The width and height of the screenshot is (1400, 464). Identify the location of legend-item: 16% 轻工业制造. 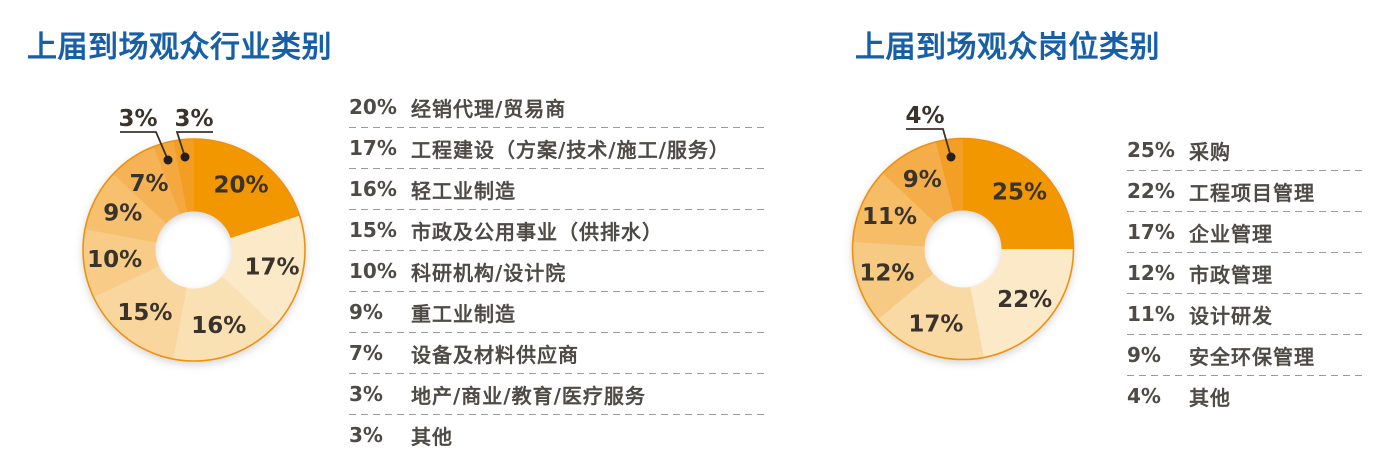
(556, 189).